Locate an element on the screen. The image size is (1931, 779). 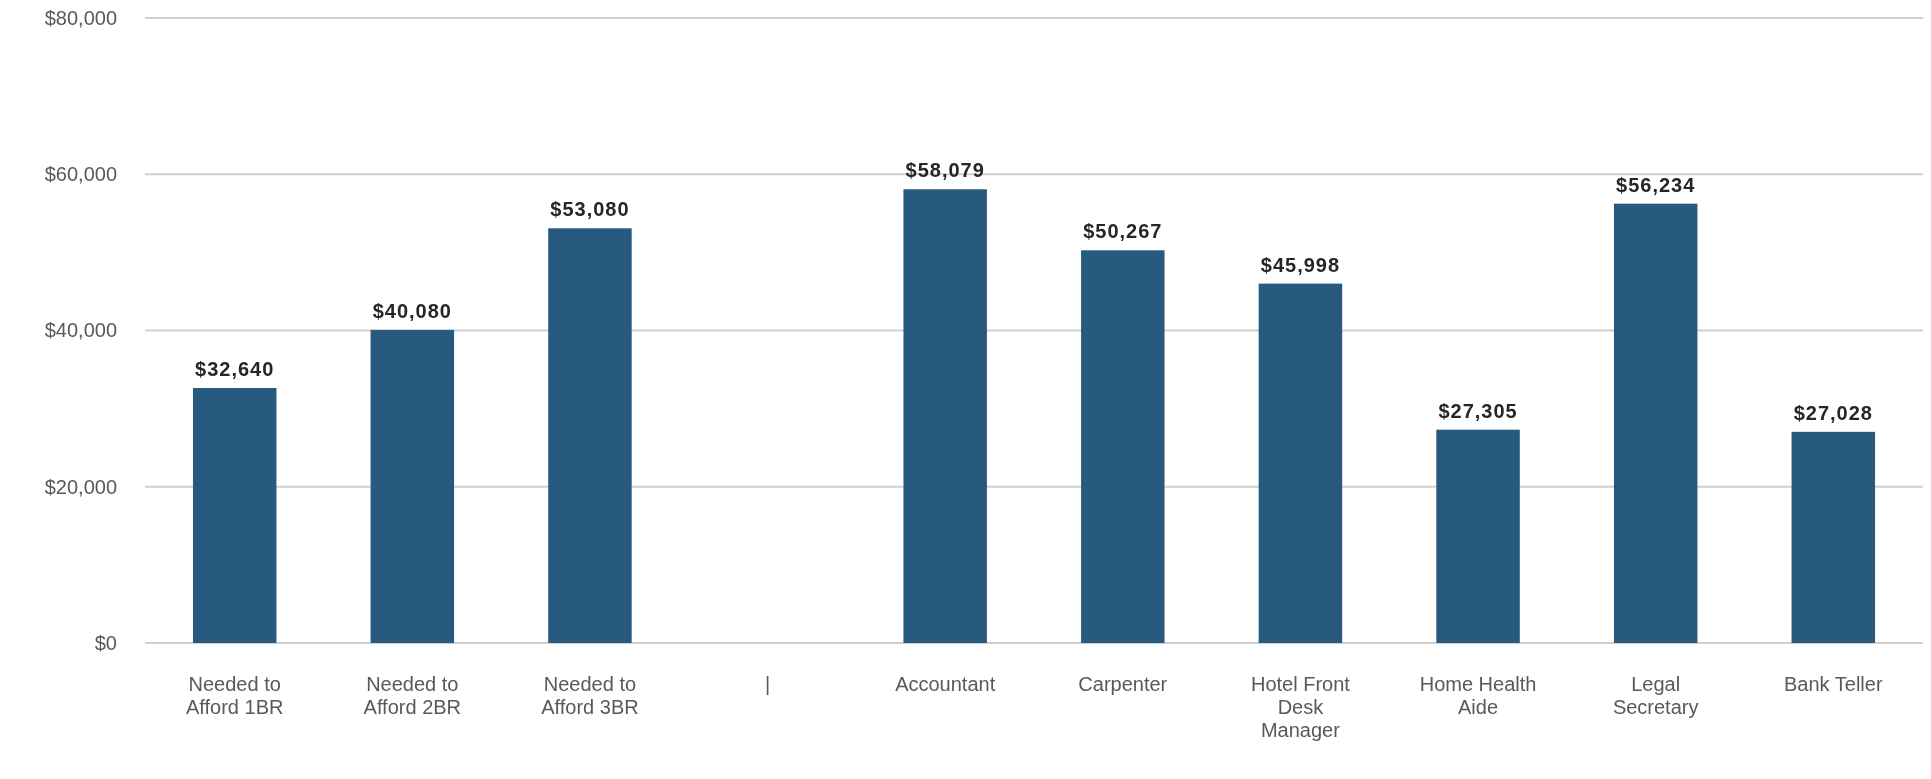
data-label: $58,079 is located at coordinates (945, 170).